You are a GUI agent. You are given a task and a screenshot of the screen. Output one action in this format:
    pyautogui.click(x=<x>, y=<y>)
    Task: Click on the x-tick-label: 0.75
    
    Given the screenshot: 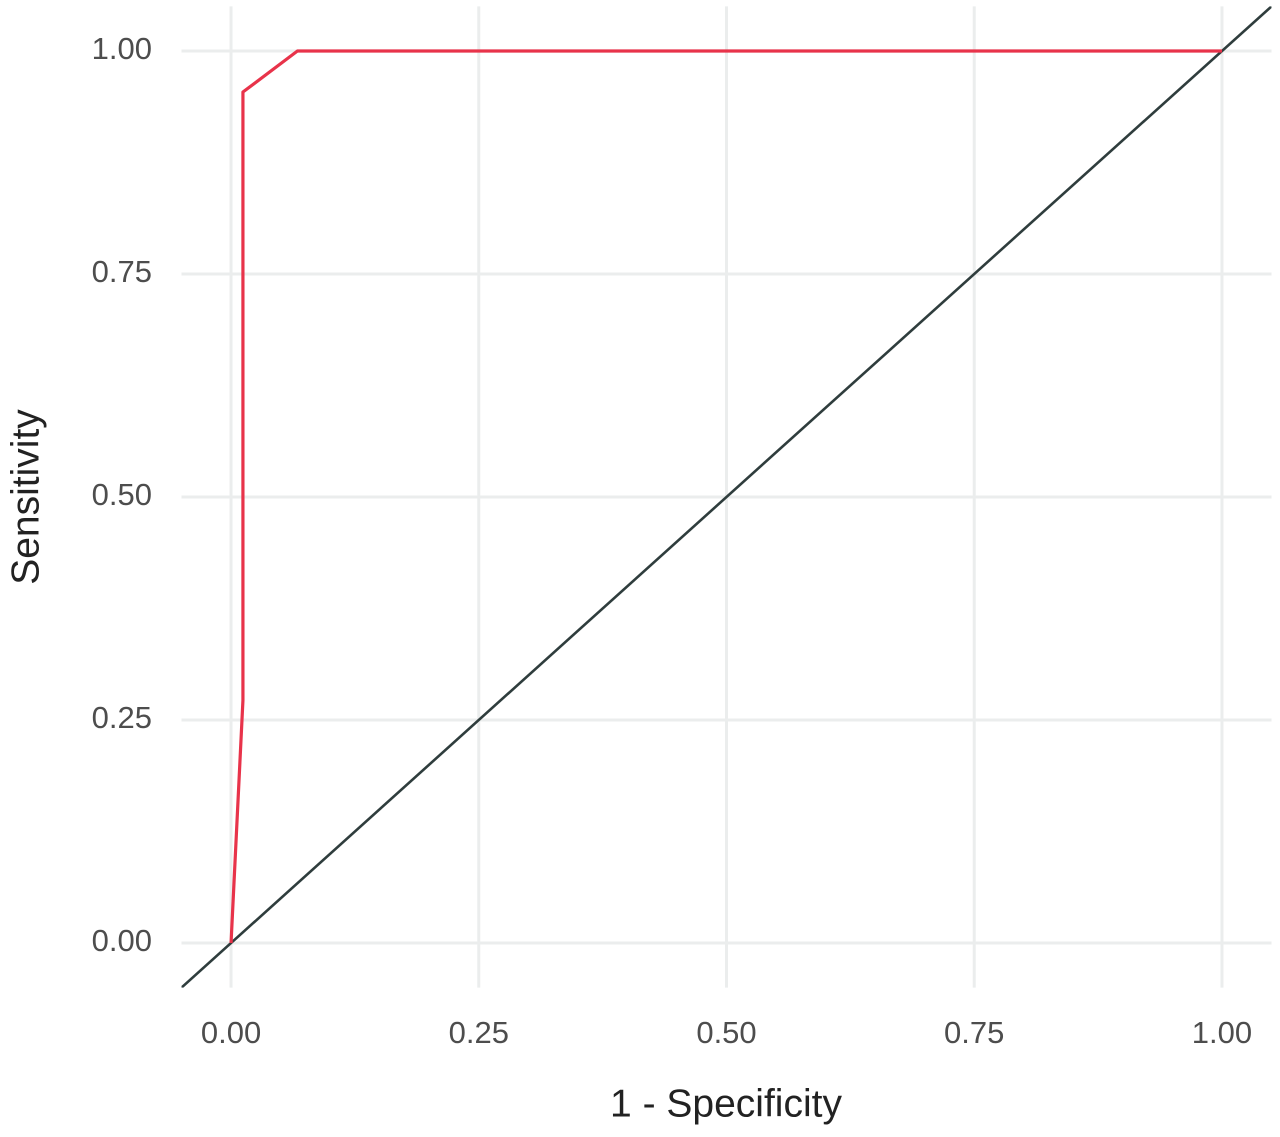 What is the action you would take?
    pyautogui.click(x=974, y=1032)
    